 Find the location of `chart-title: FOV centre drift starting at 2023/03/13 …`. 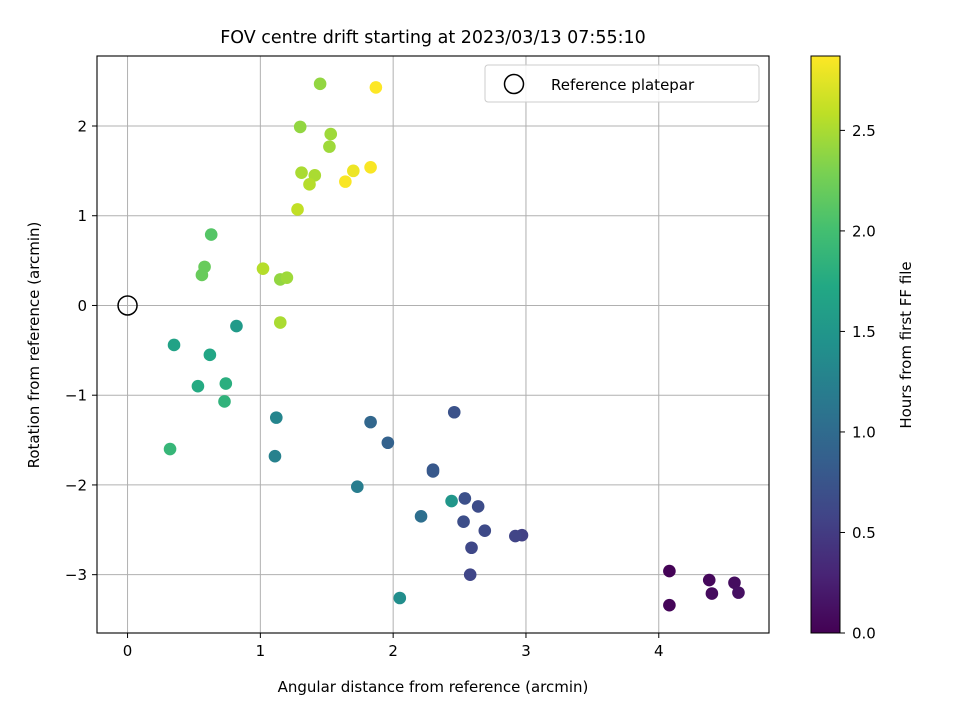

chart-title: FOV centre drift starting at 2023/03/13 … is located at coordinates (433, 38).